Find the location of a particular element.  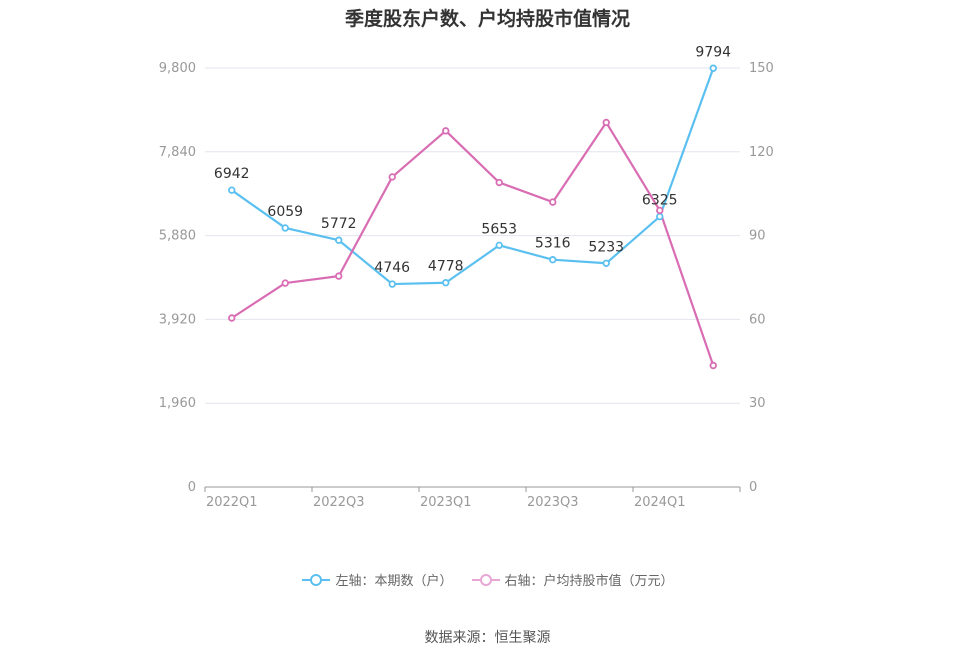

legend-marker-left-icon is located at coordinates (316, 579).